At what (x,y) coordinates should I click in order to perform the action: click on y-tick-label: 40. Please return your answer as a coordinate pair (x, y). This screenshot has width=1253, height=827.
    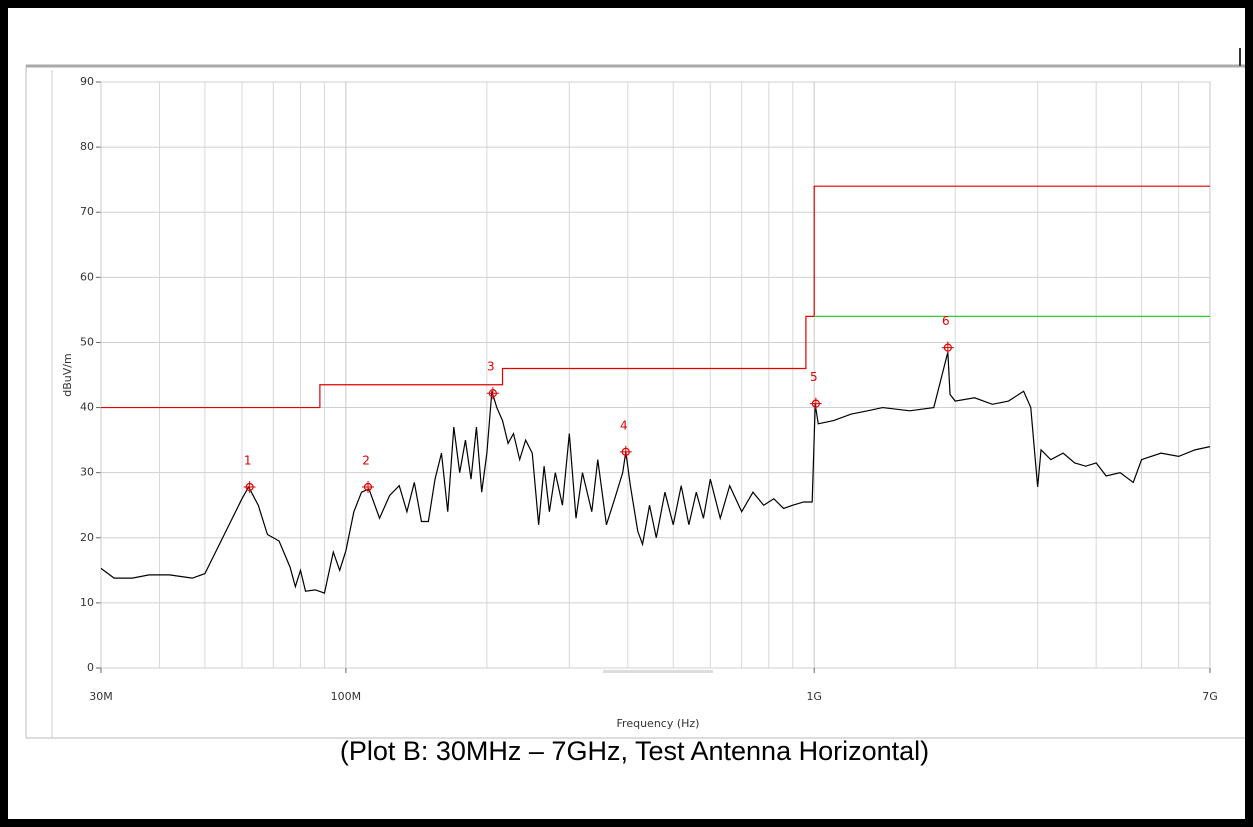
    Looking at the image, I should click on (87, 407).